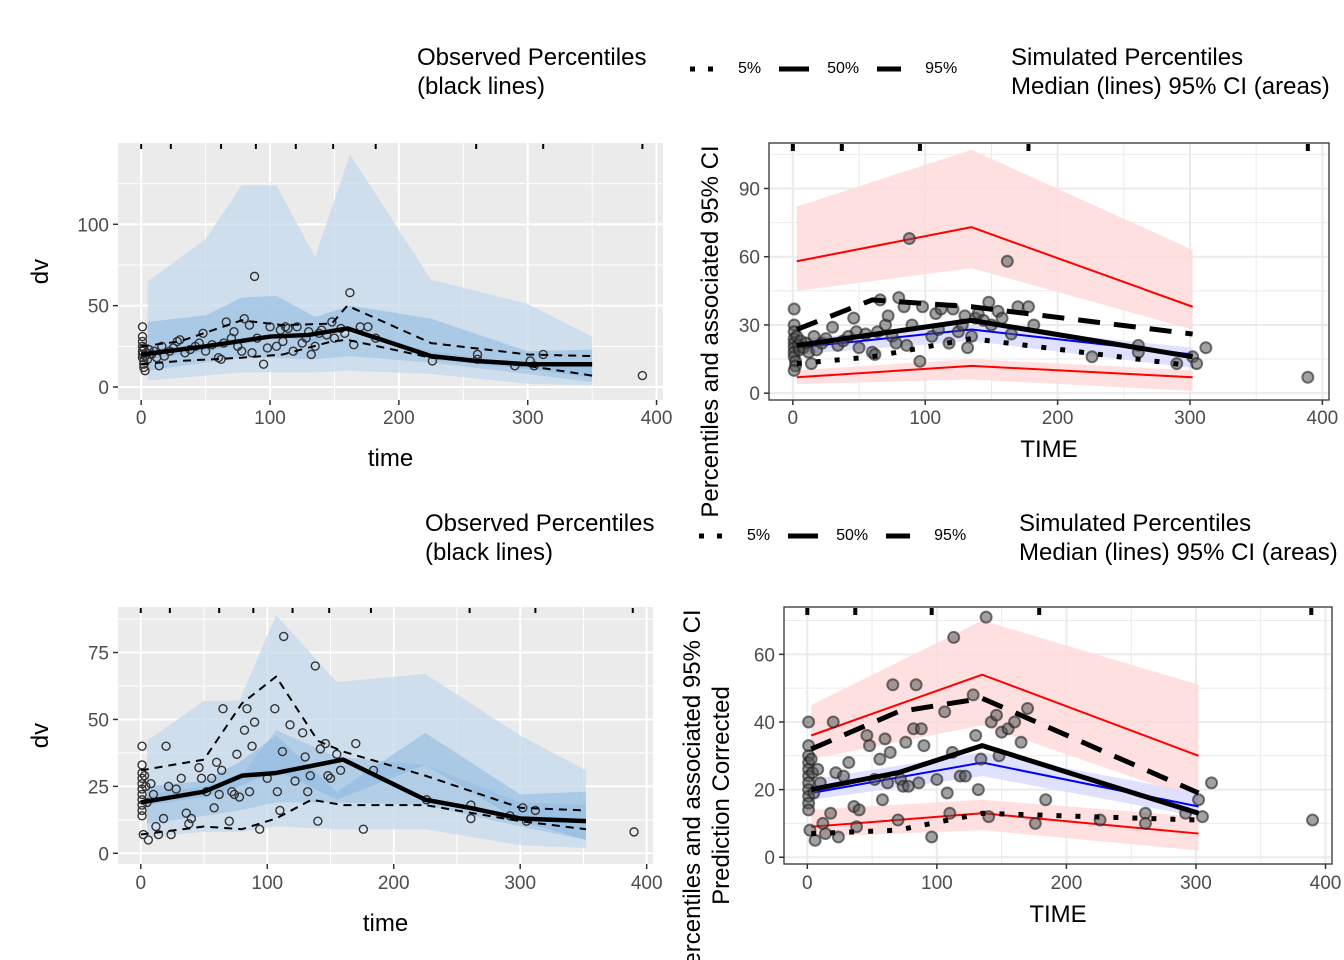 This screenshot has height=960, width=1344. Describe the element at coordinates (1057, 914) in the screenshot. I see `x-axis-title: TIME` at that location.